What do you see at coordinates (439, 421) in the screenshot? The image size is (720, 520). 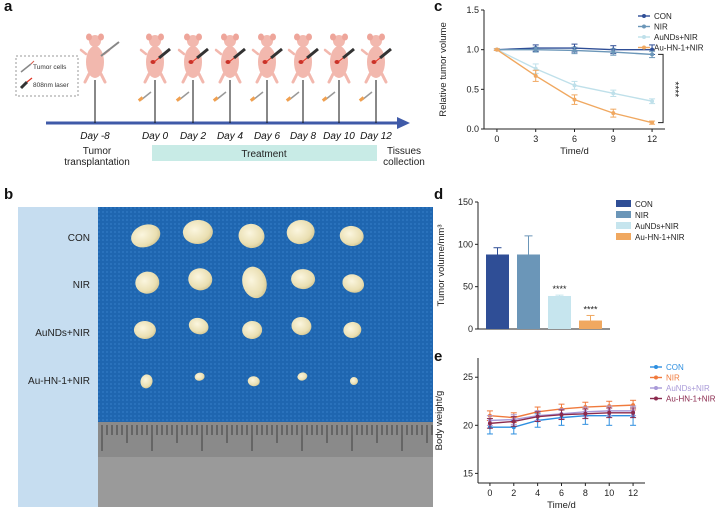 I see `y-axis-title: Body weight/g` at bounding box center [439, 421].